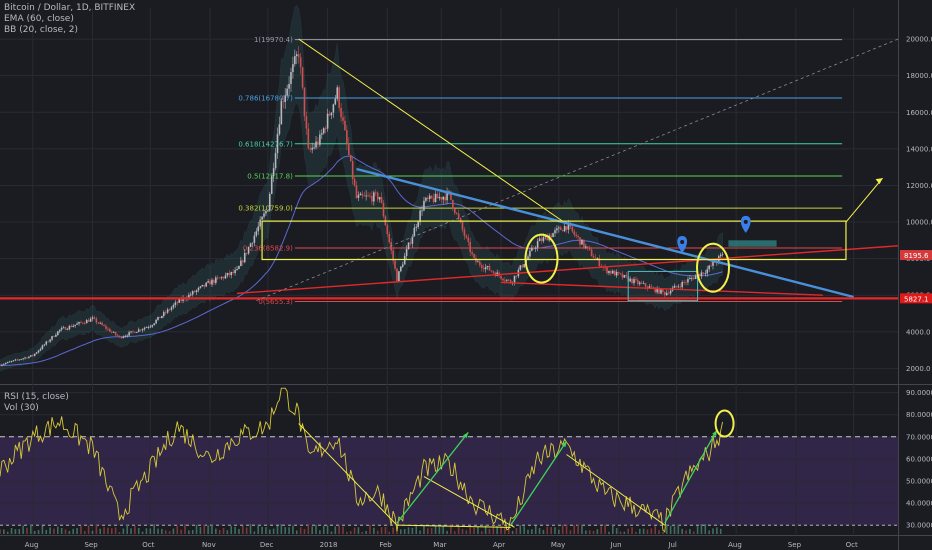 This screenshot has width=932, height=550. What do you see at coordinates (439, 545) in the screenshot?
I see `time-axis-tick-label: Mar` at bounding box center [439, 545].